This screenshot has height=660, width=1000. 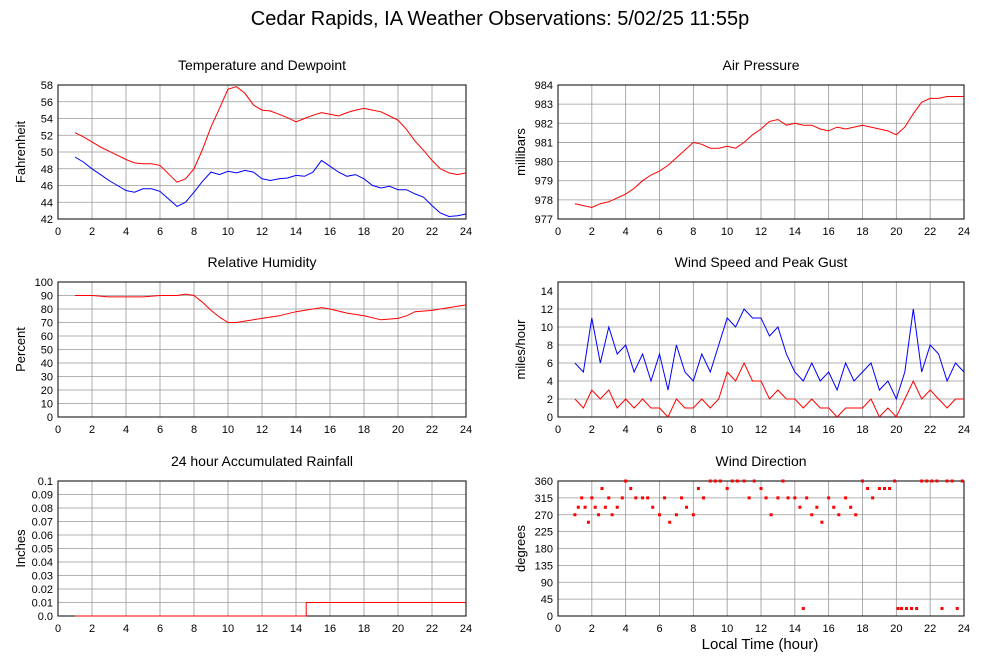 I want to click on series-line-blue, so click(x=769, y=354).